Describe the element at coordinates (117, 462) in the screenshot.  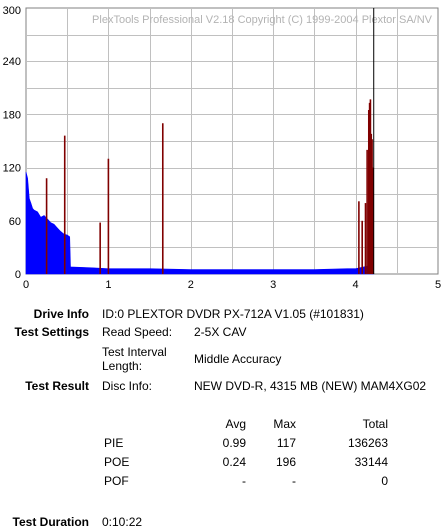
I see `stats-row-name: POE` at that location.